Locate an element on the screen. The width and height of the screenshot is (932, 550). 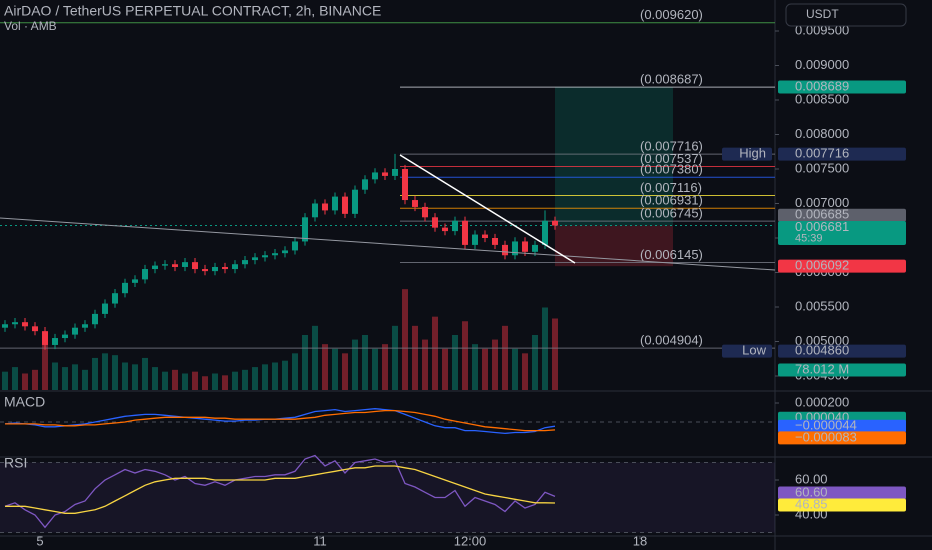
level-label: (0.006931) is located at coordinates (671, 200).